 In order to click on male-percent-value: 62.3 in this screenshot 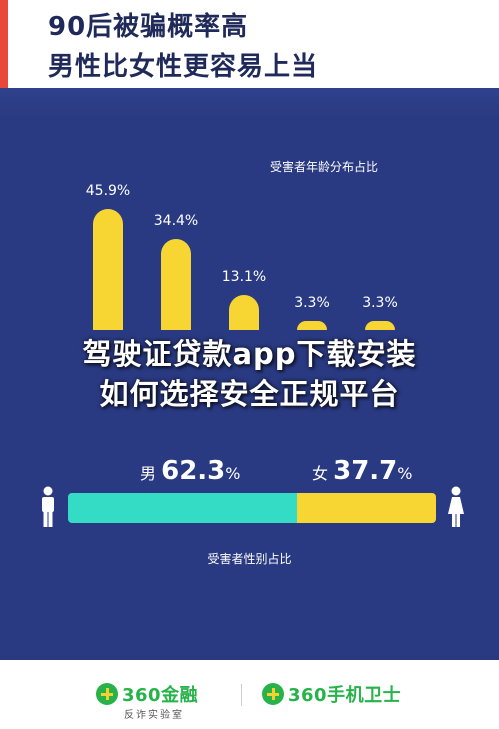, I will do `click(193, 471)`.